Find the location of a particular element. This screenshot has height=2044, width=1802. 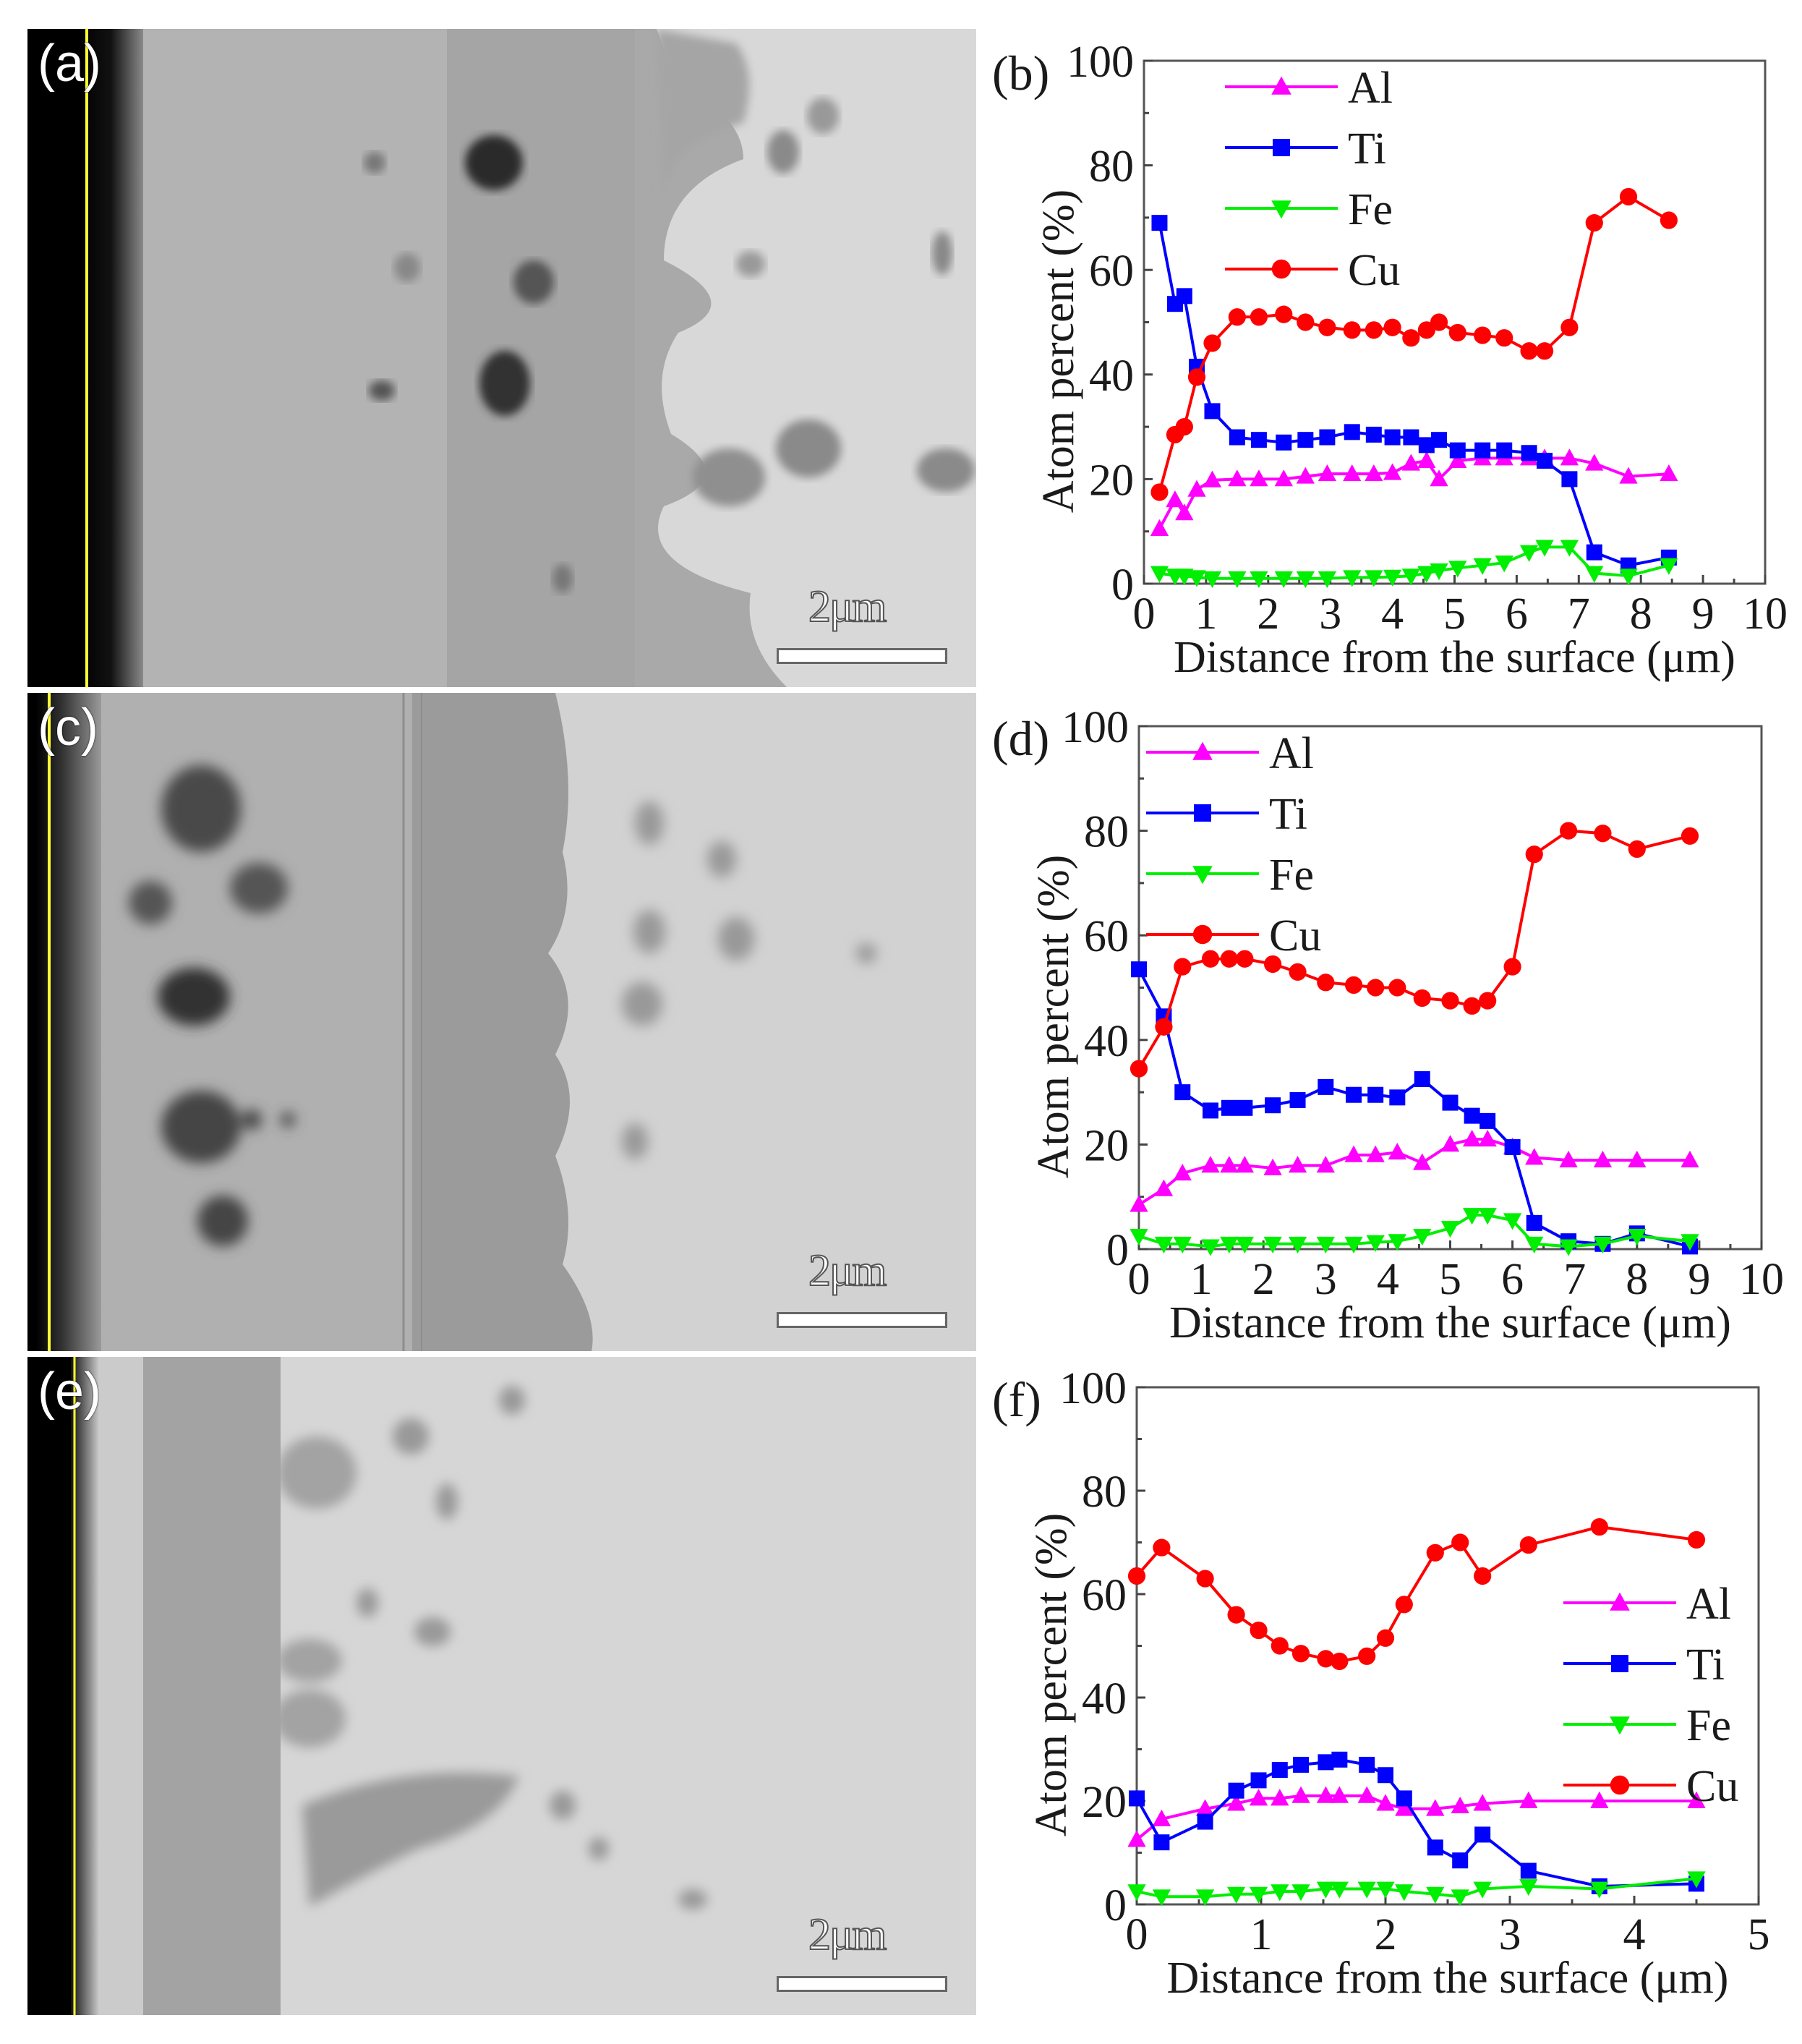

panel-label: (b) is located at coordinates (1020, 73).